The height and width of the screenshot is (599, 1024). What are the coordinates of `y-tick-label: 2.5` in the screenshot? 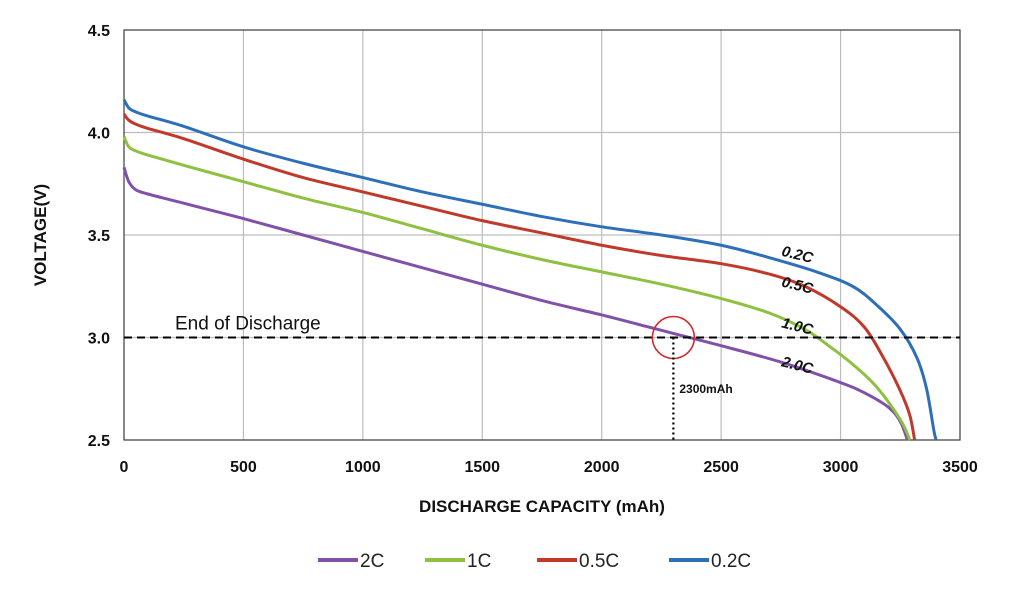 It's located at (99, 441).